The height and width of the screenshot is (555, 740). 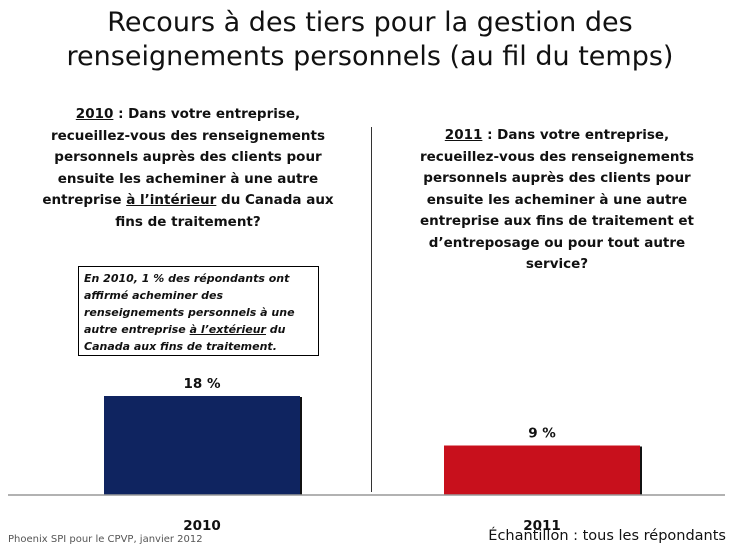 What do you see at coordinates (94, 114) in the screenshot?
I see `question-2010-year: 2010` at bounding box center [94, 114].